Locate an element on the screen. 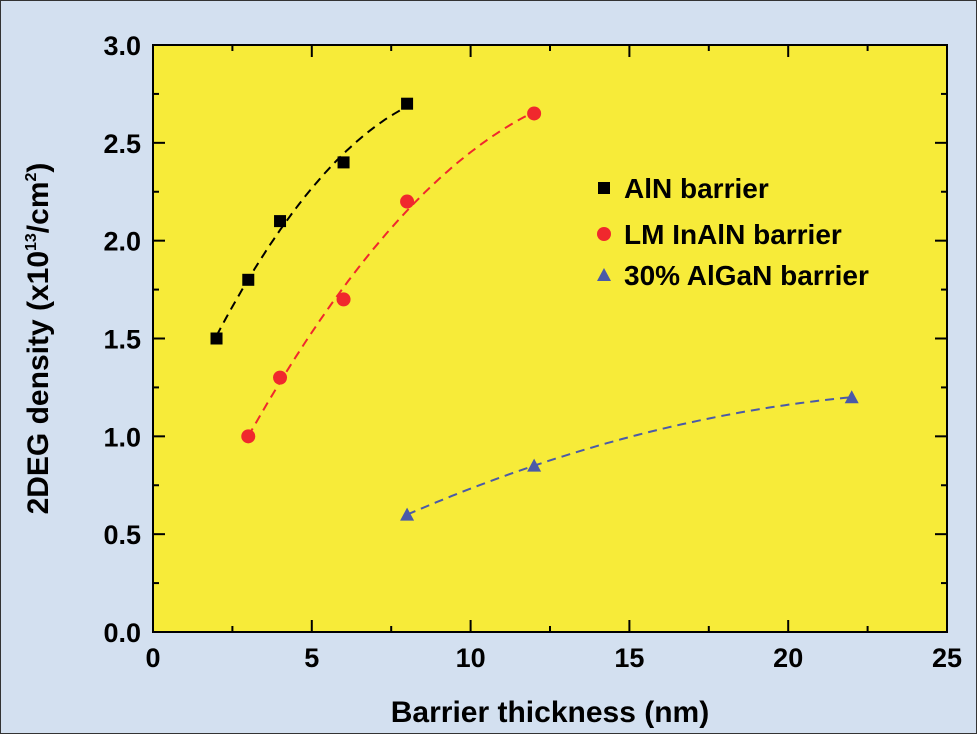 The width and height of the screenshot is (977, 734). y-axis-title-exp1: 13 is located at coordinates (31, 242).